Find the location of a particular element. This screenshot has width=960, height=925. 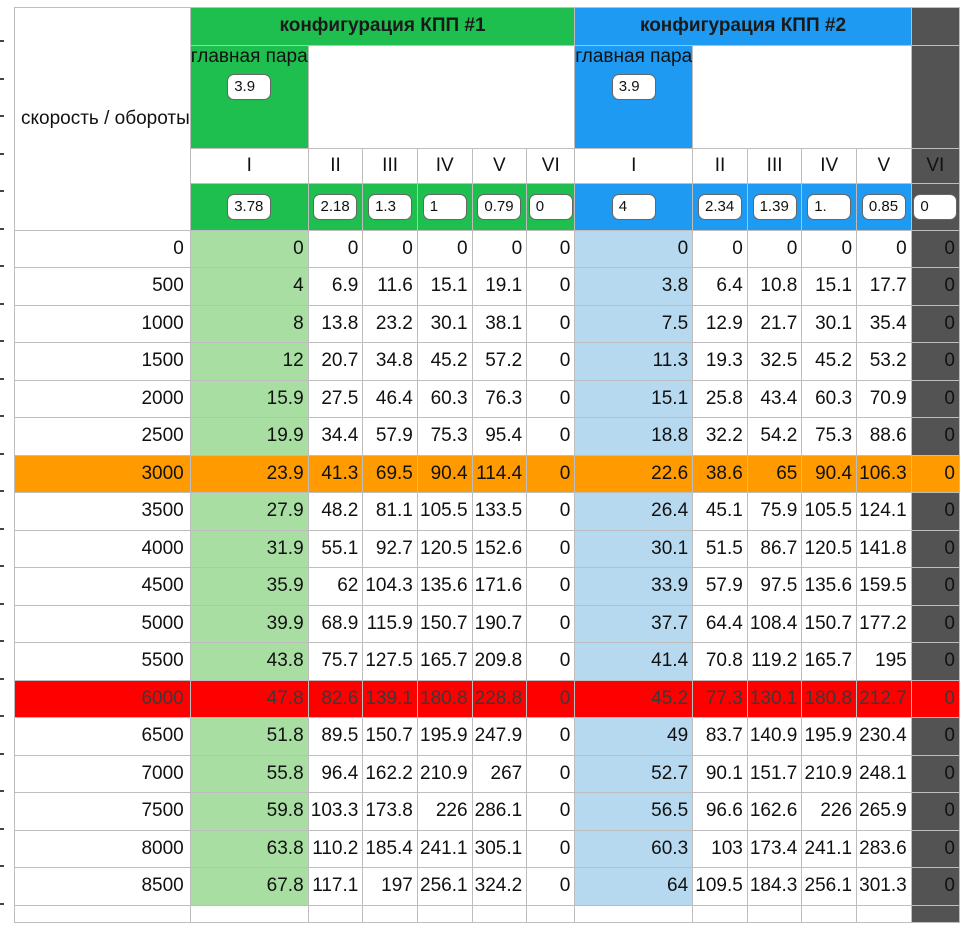

config2-speed-cell: 283.6 is located at coordinates (884, 848).